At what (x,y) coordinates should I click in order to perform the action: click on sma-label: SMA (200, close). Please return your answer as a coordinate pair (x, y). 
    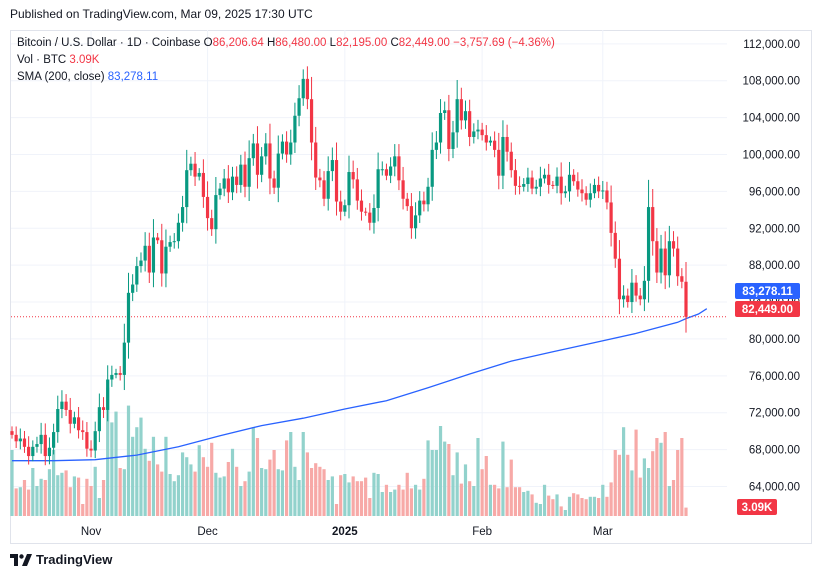
    Looking at the image, I should click on (61, 77).